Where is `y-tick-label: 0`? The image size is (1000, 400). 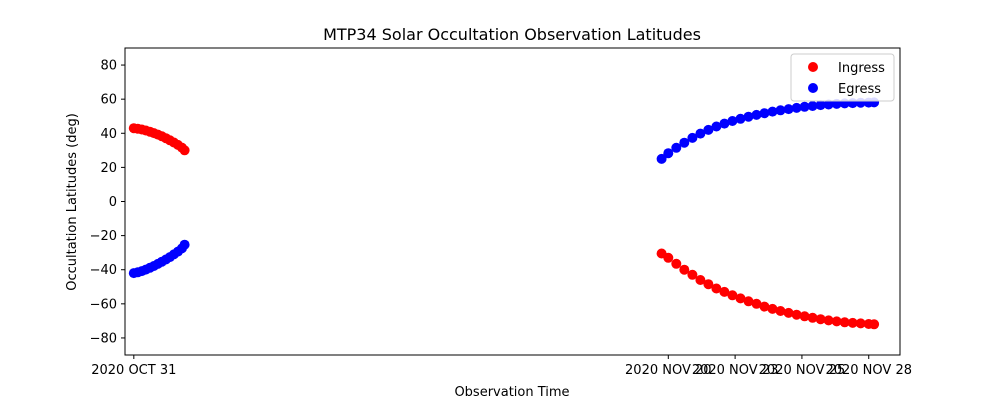 y-tick-label: 0 is located at coordinates (113, 202).